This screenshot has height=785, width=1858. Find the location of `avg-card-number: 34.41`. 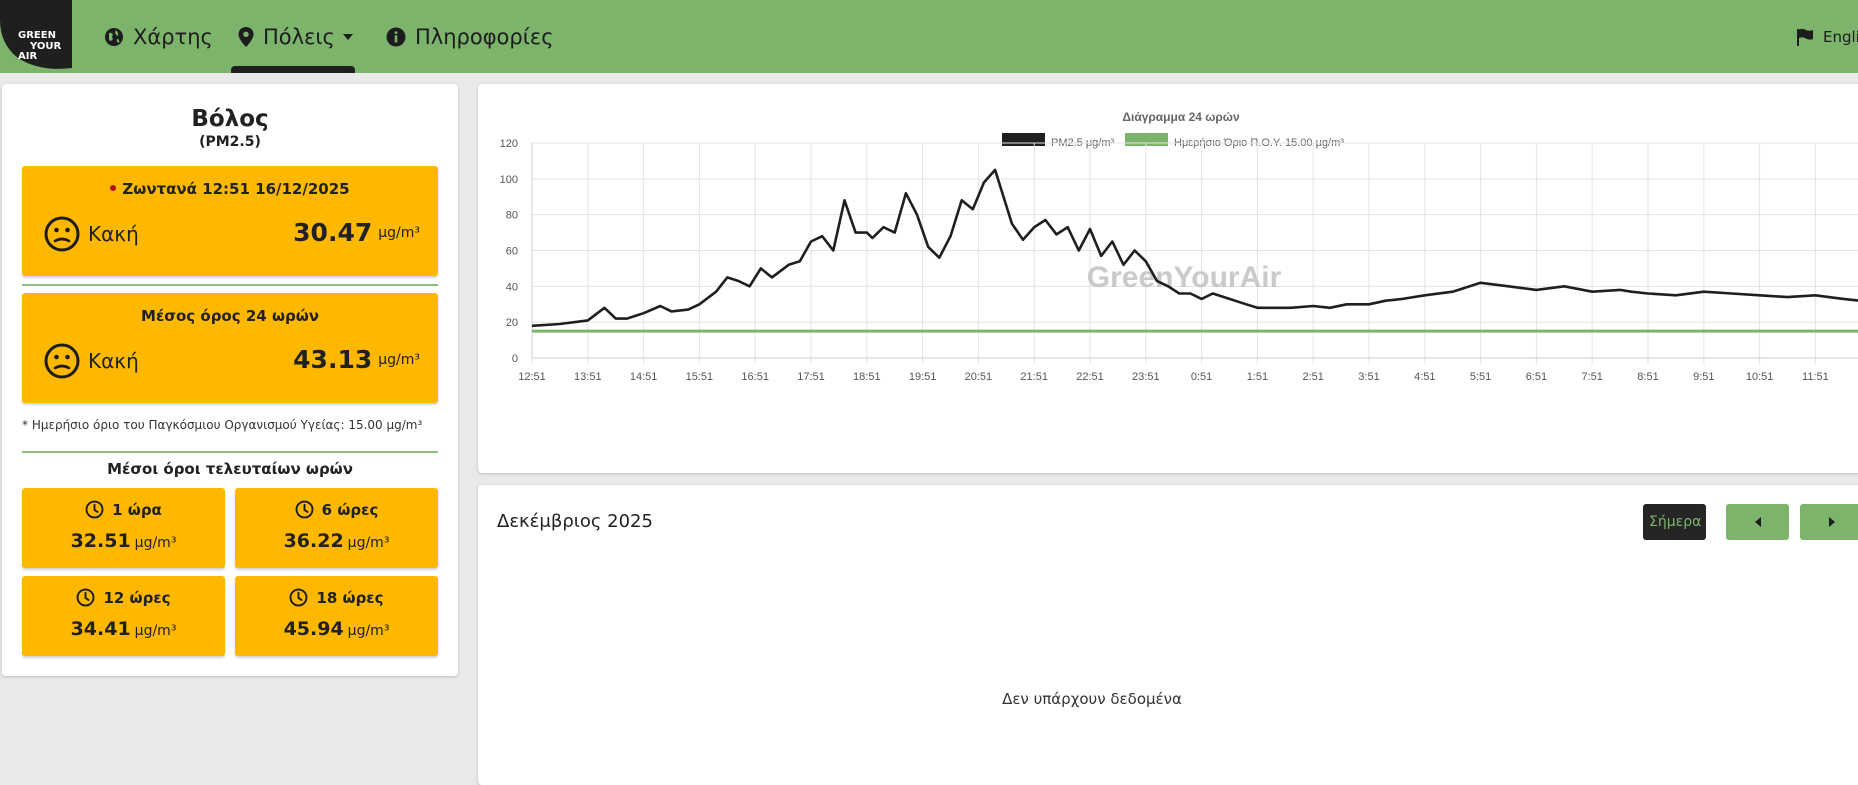

avg-card-number: 34.41 is located at coordinates (100, 629).